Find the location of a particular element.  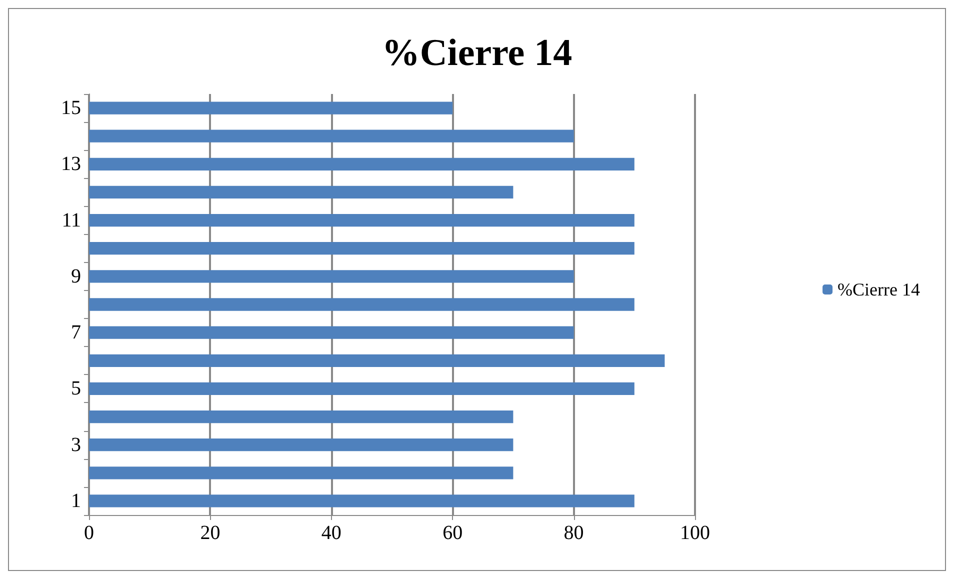

chart-title: %Cierre 14 is located at coordinates (477, 53).